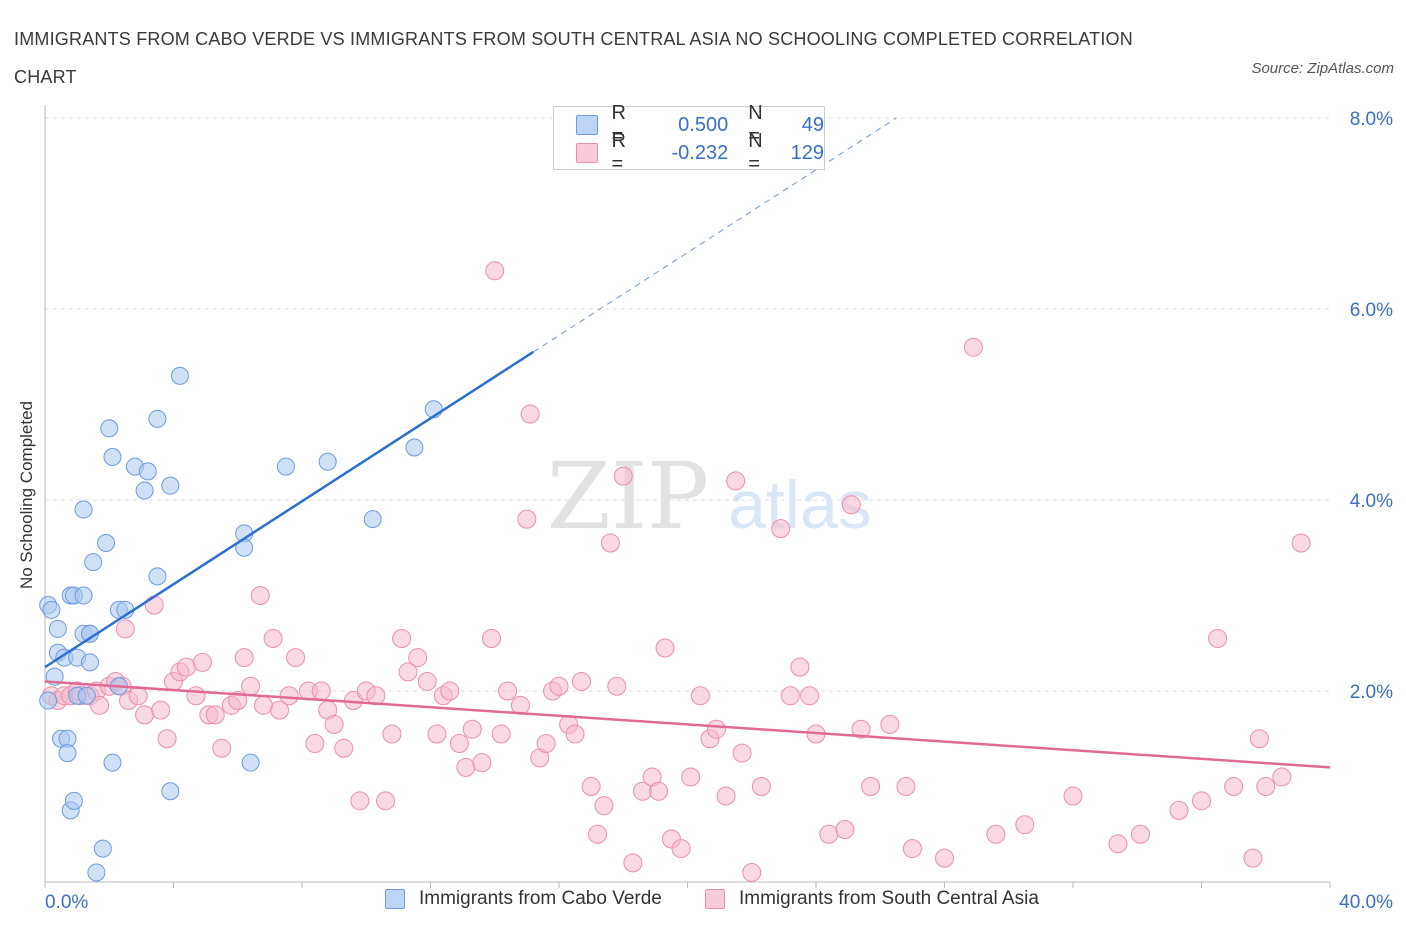 Image resolution: width=1406 pixels, height=930 pixels. What do you see at coordinates (687, 724) in the screenshot?
I see `pink-trend-line` at bounding box center [687, 724].